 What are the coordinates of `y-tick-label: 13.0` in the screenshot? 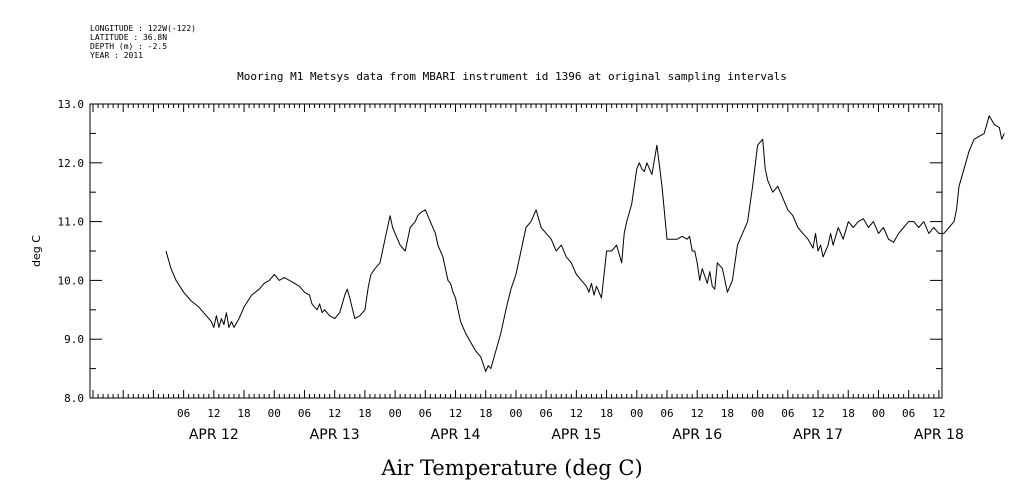 It's located at (71, 104).